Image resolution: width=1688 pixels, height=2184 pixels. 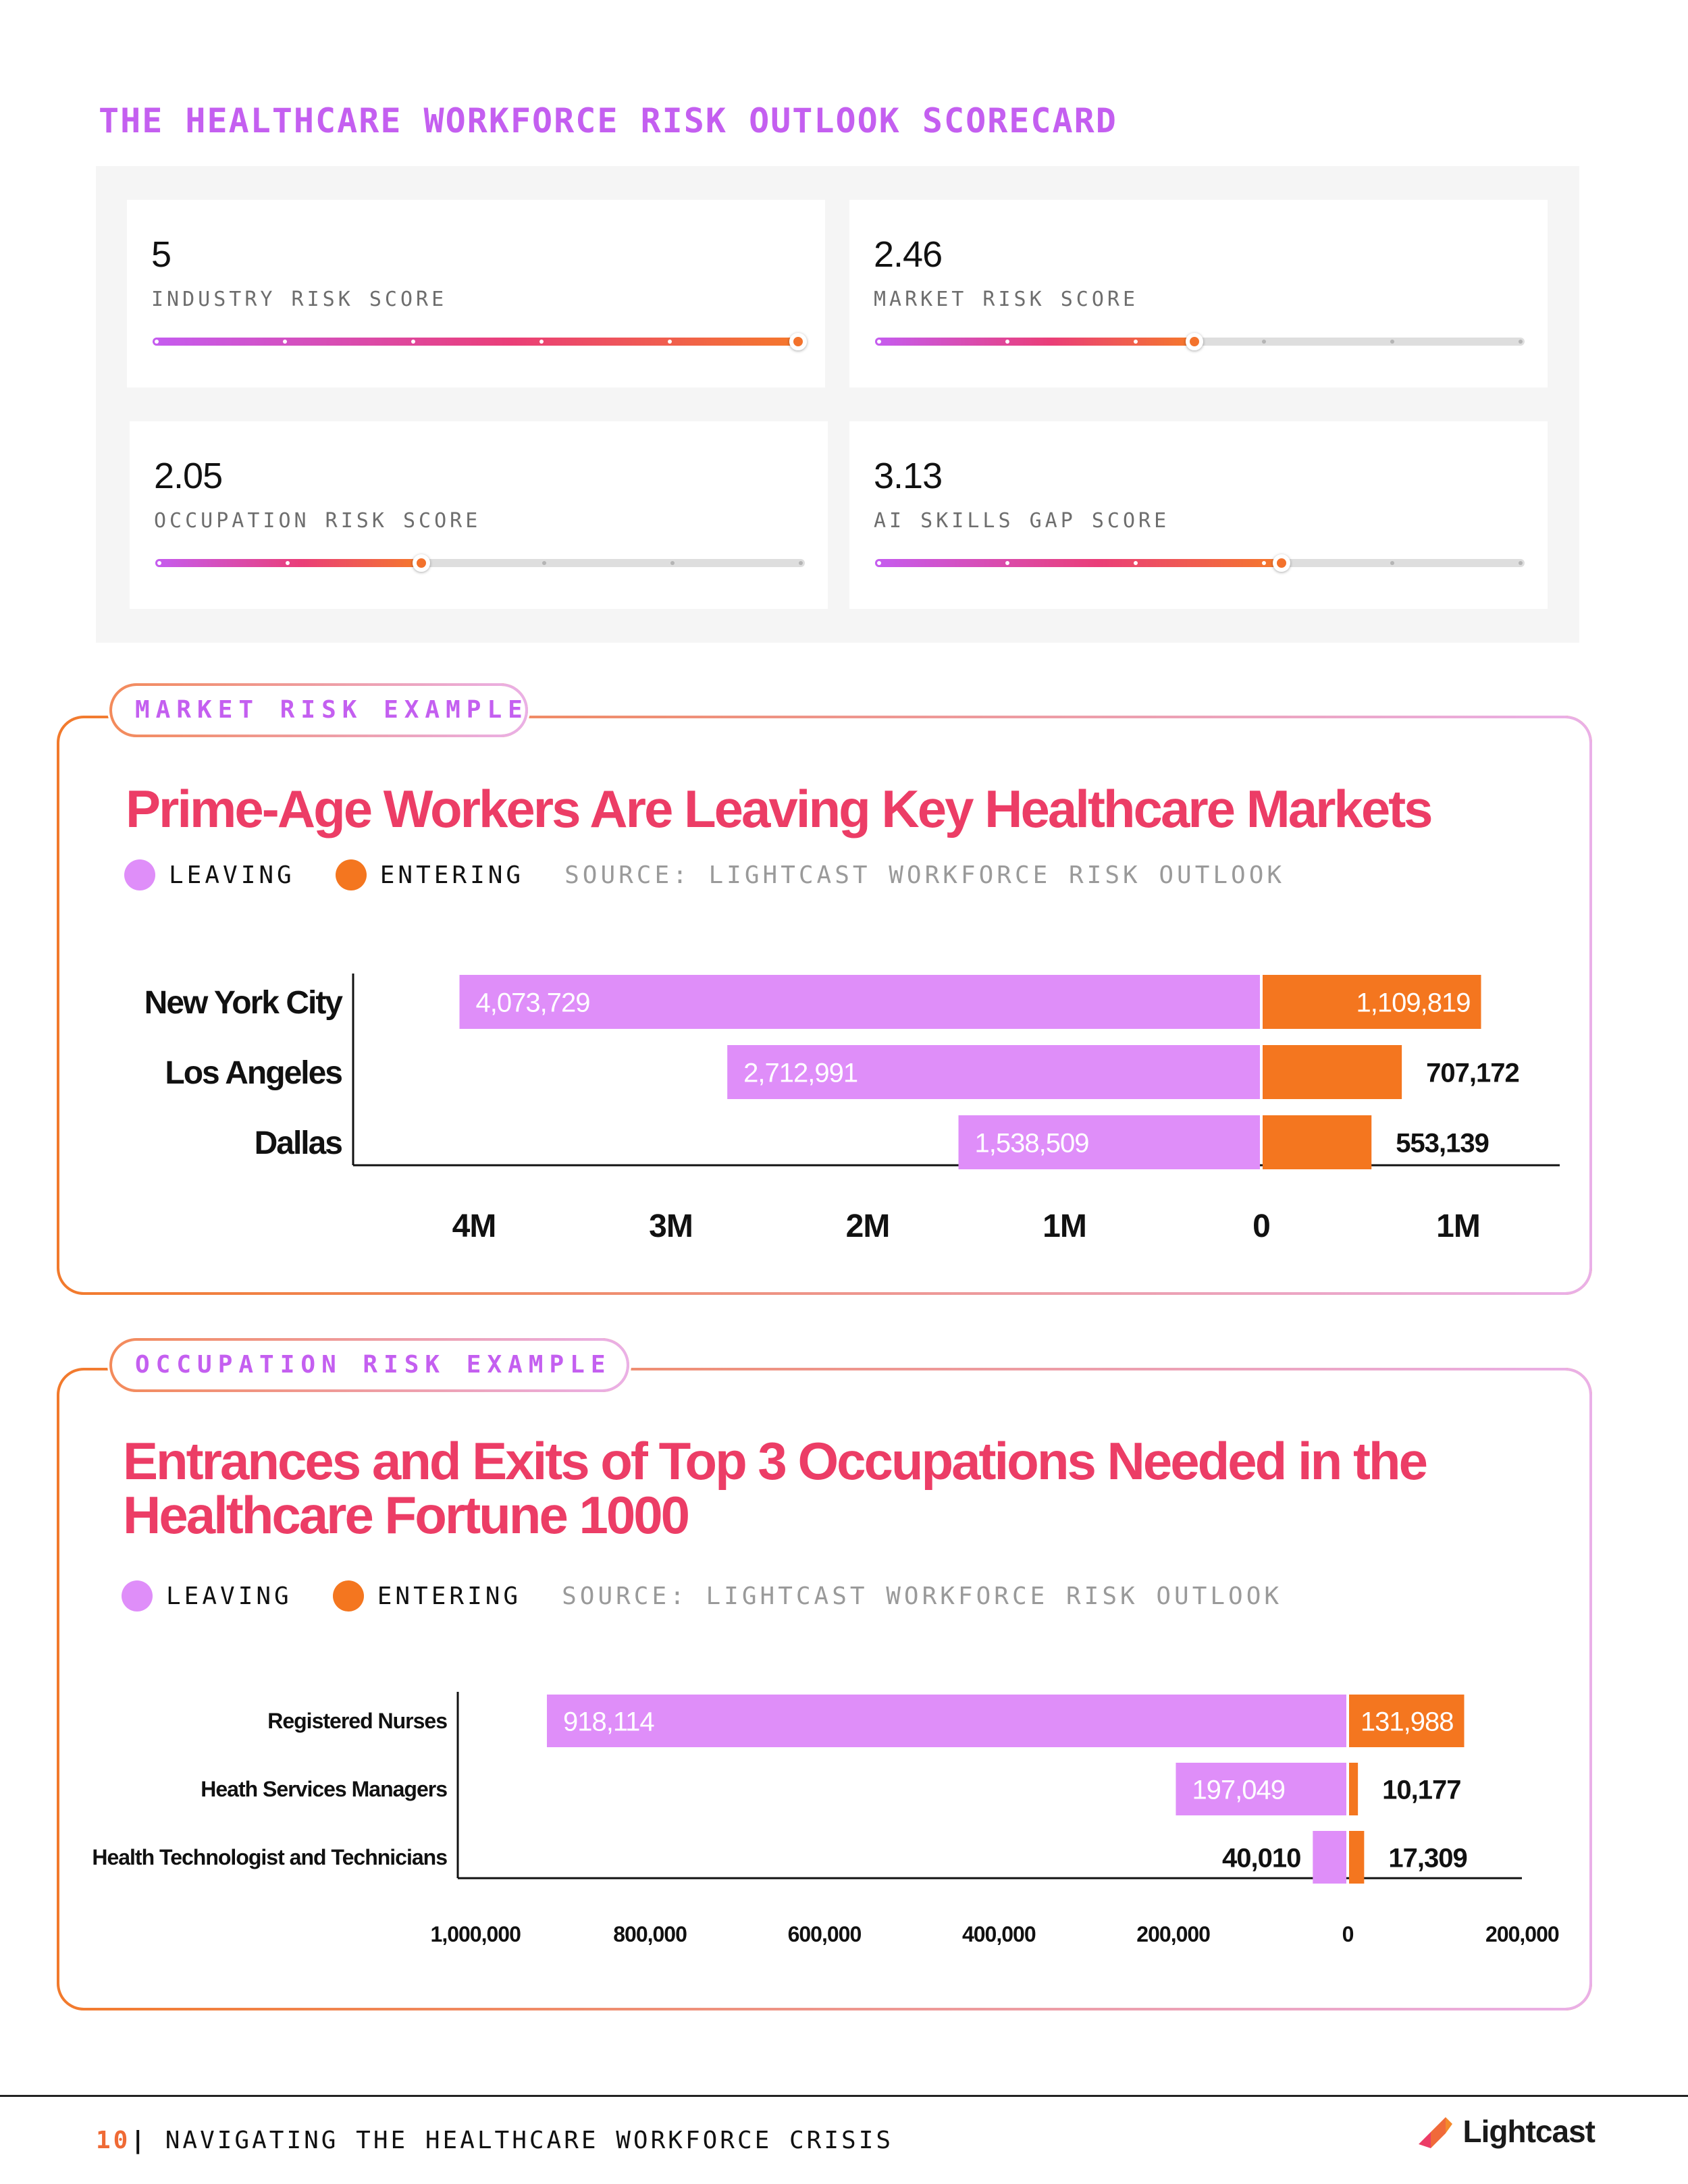 I want to click on x-tick-label: 600,000, so click(x=825, y=1934).